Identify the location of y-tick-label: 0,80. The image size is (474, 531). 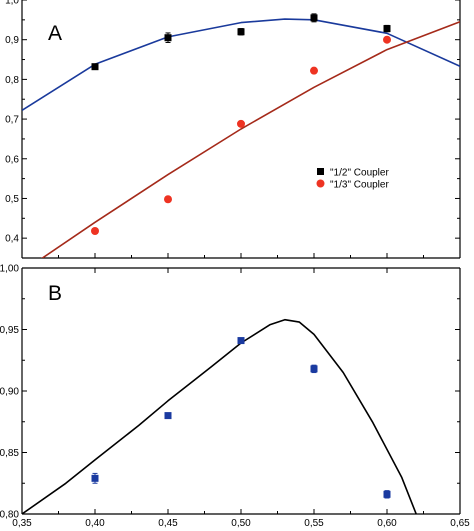
(9, 515).